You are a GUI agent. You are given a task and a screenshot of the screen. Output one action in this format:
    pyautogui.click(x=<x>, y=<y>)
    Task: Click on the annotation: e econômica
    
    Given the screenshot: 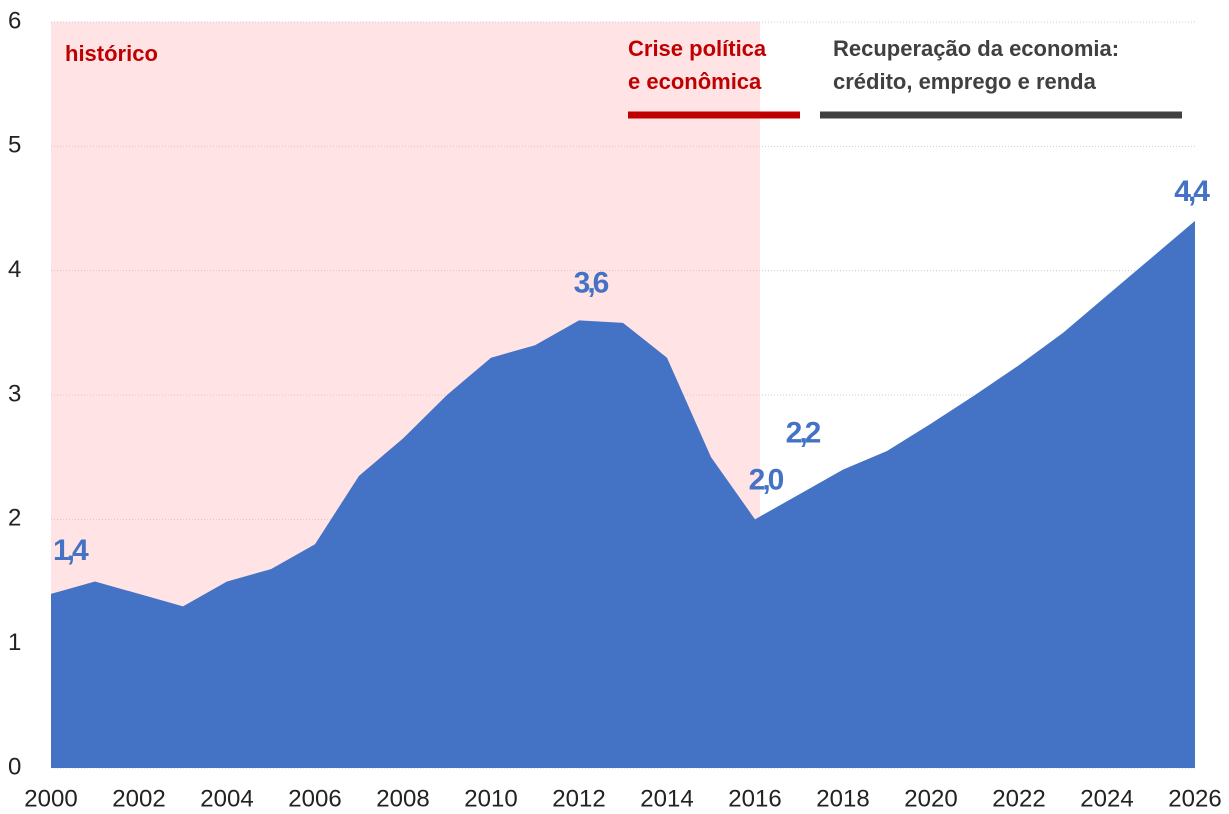 What is the action you would take?
    pyautogui.click(x=695, y=81)
    